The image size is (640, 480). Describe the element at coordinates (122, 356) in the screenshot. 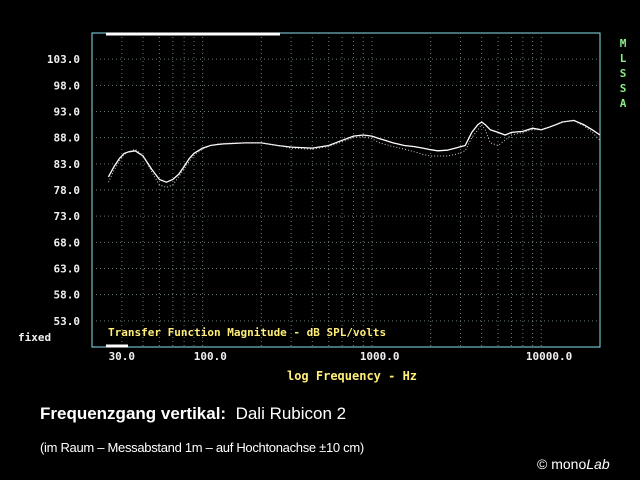

I see `x-tick-label: 30.0` at that location.